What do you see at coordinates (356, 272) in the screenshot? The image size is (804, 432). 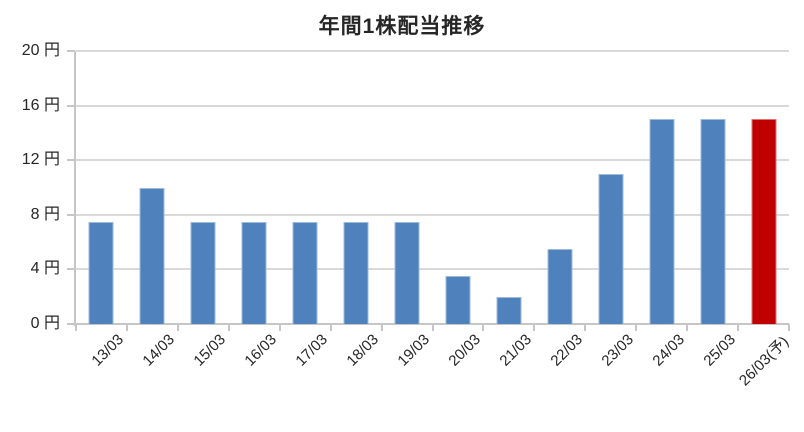 I see `bar-18/03` at bounding box center [356, 272].